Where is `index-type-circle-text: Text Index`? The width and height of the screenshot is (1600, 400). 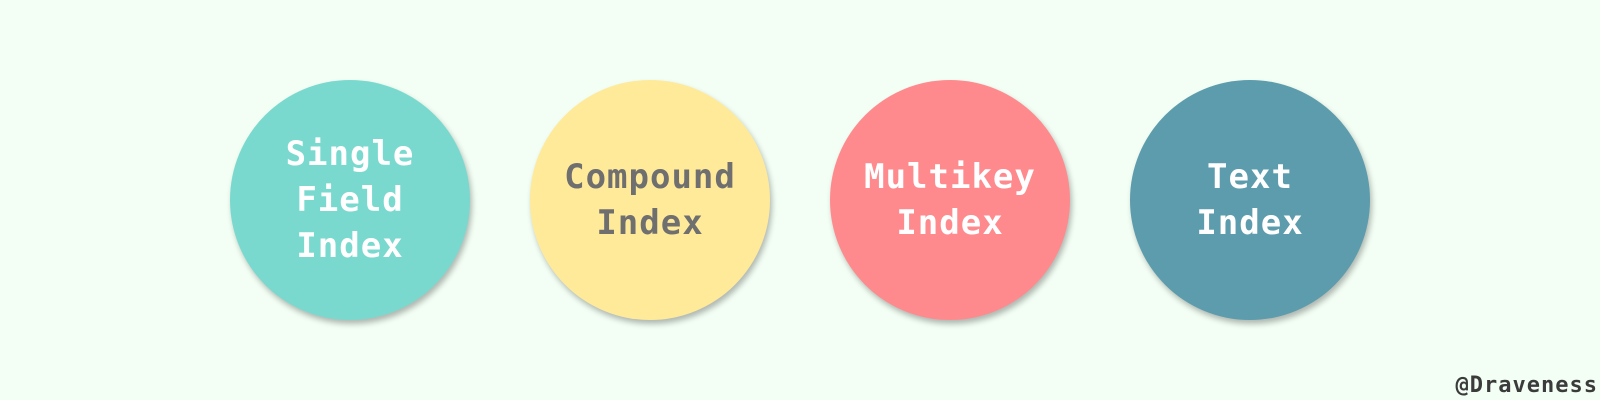 index-type-circle-text: Text Index is located at coordinates (1250, 200).